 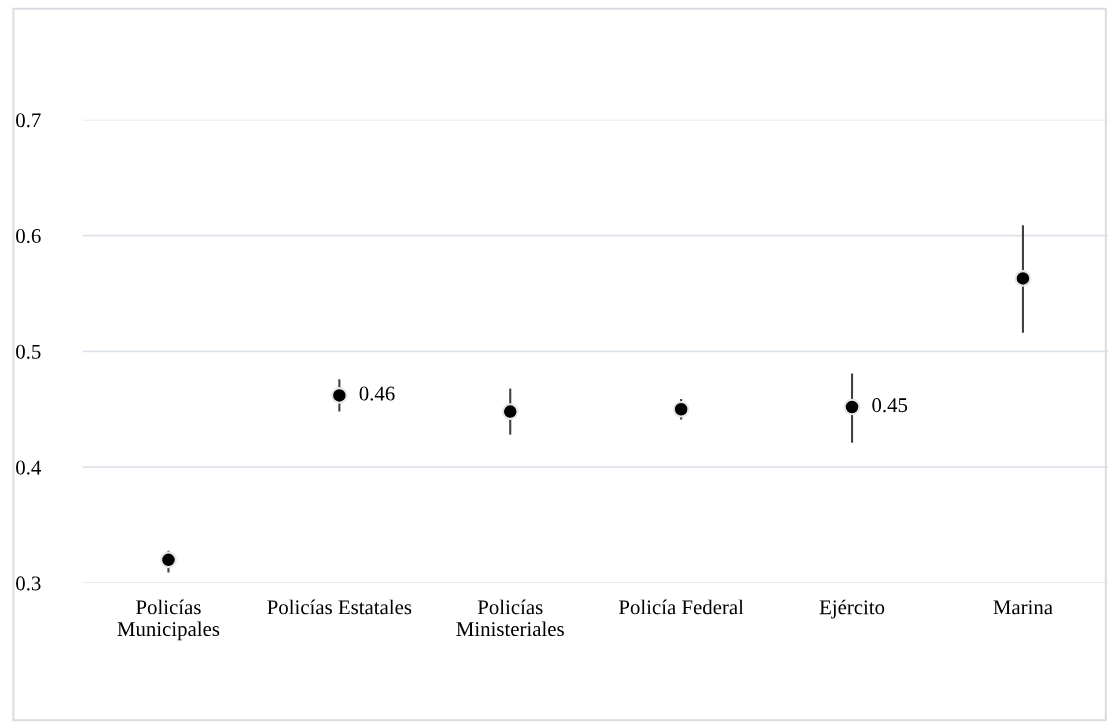 I want to click on y-tick-label: 0.5, so click(x=28, y=351).